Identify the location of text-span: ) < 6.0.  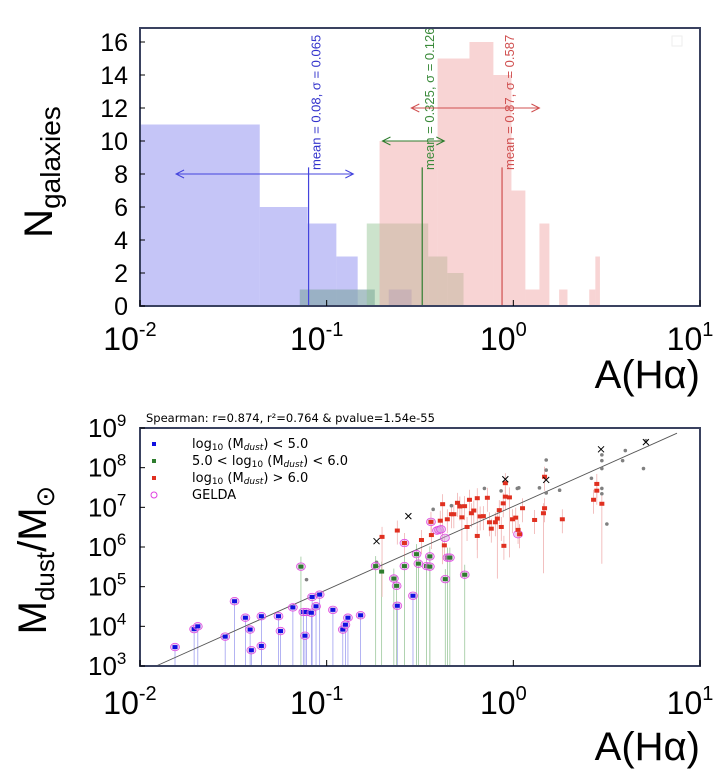
(325, 461).